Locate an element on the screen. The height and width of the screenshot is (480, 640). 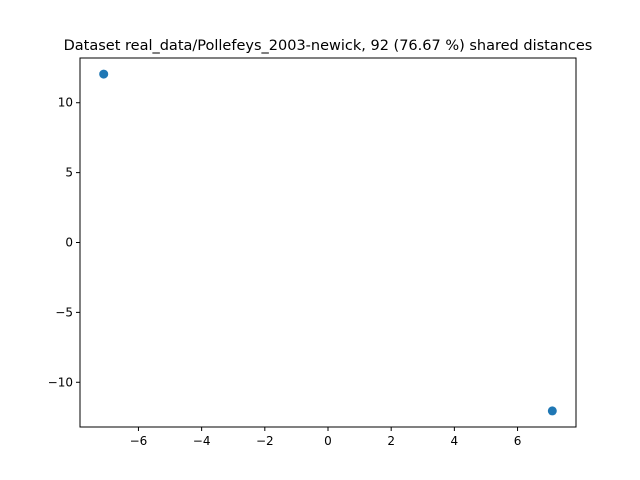
y-tick-label: 5 is located at coordinates (69, 173).